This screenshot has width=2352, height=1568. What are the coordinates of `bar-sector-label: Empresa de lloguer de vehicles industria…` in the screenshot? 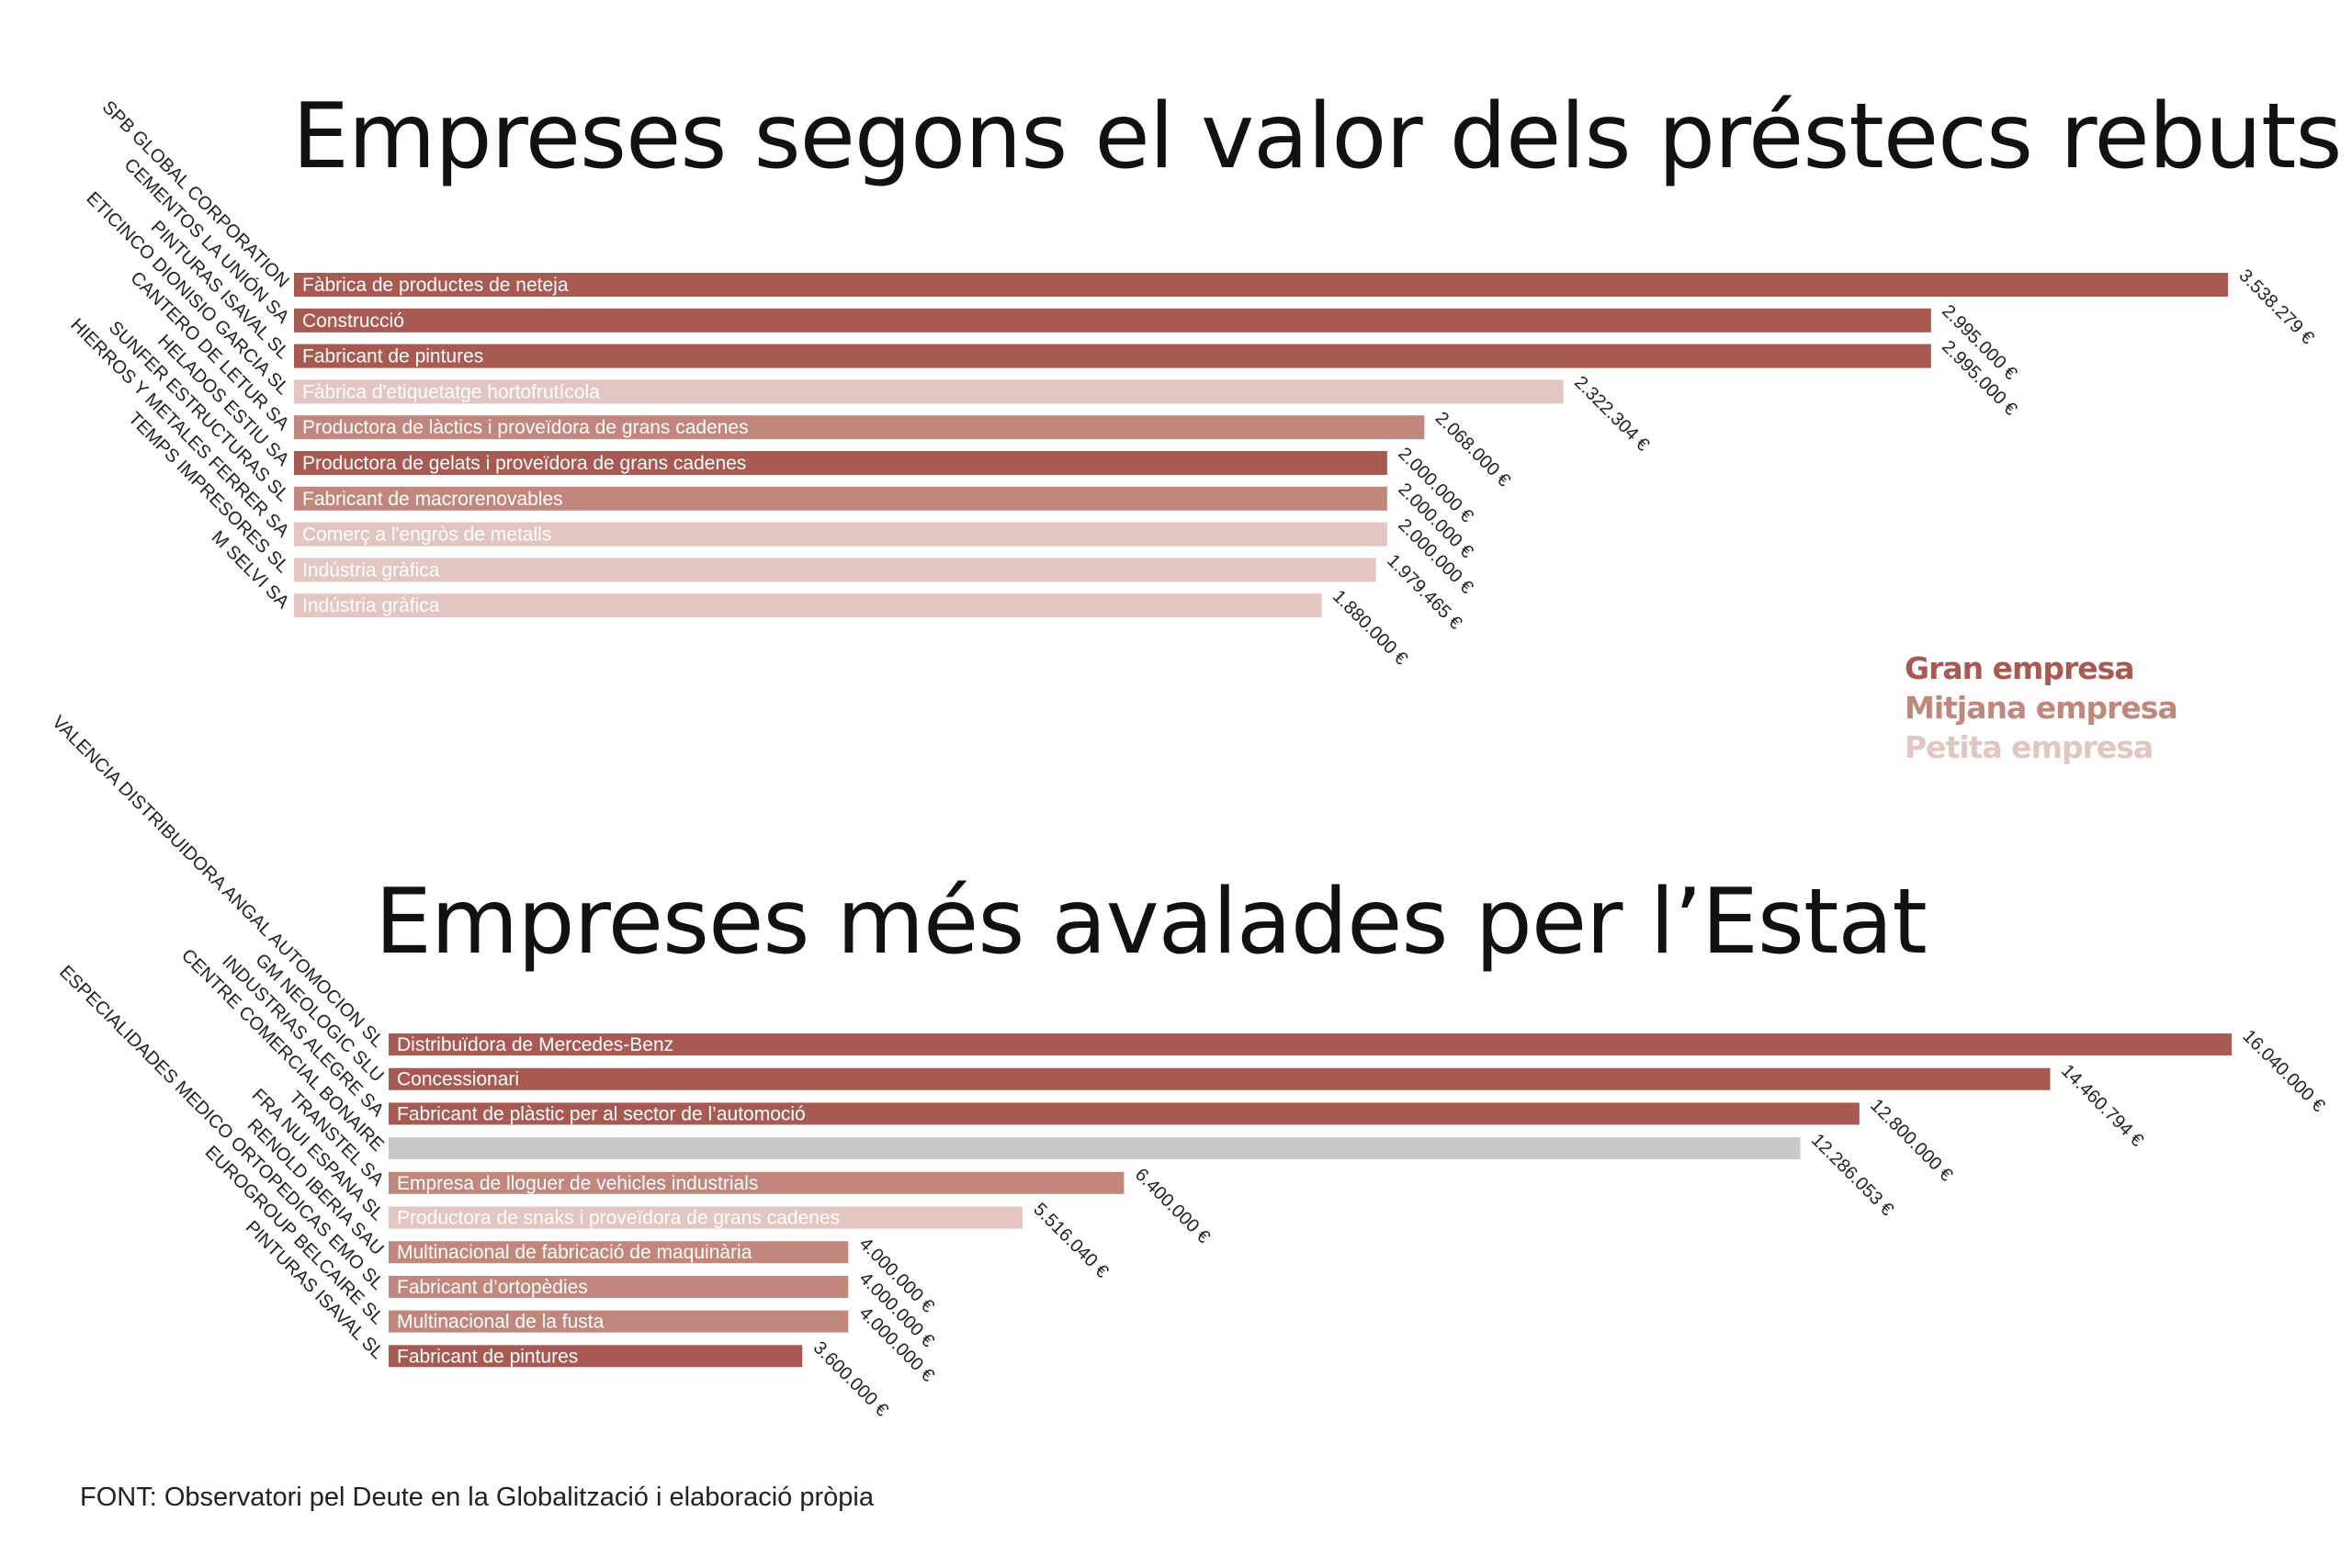 It's located at (578, 1183).